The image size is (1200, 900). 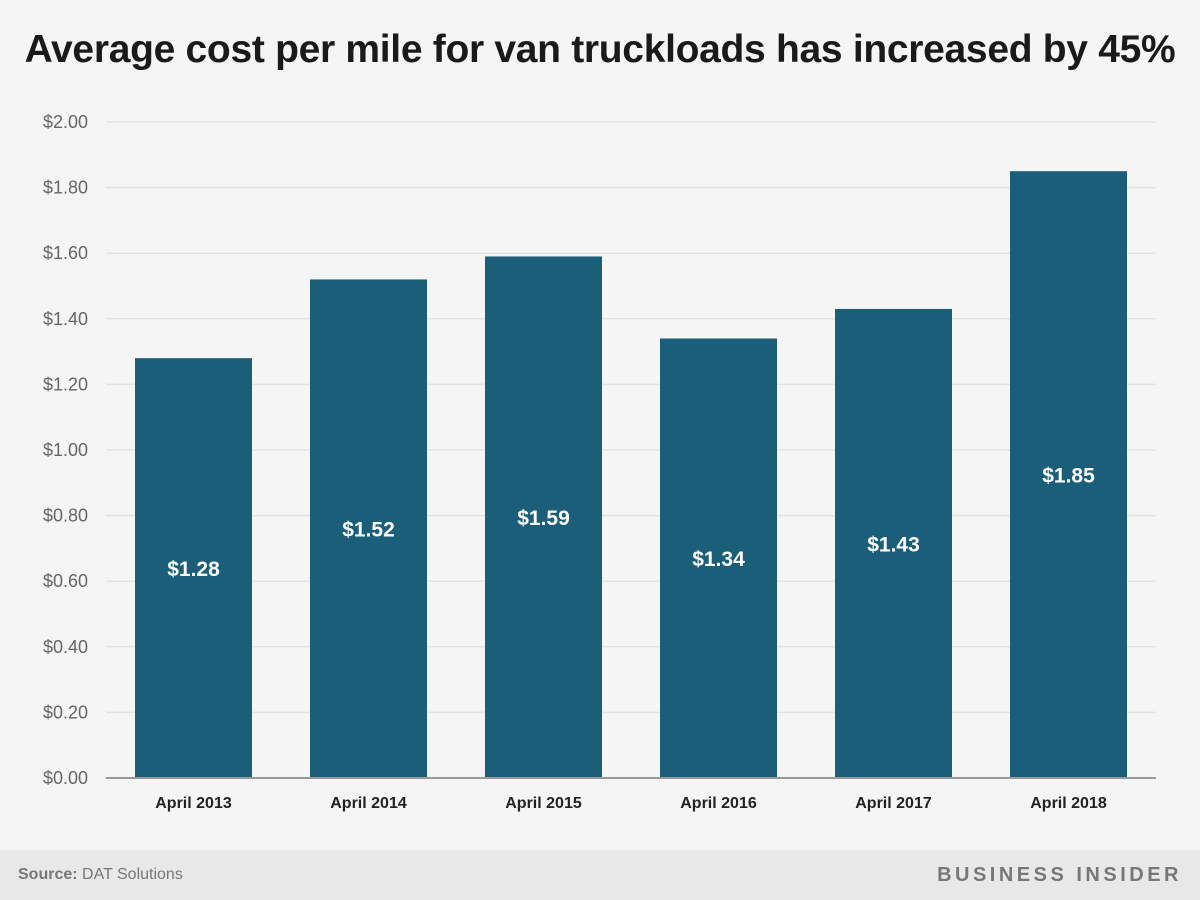 I want to click on source-text: DAT Solutions, so click(x=132, y=874).